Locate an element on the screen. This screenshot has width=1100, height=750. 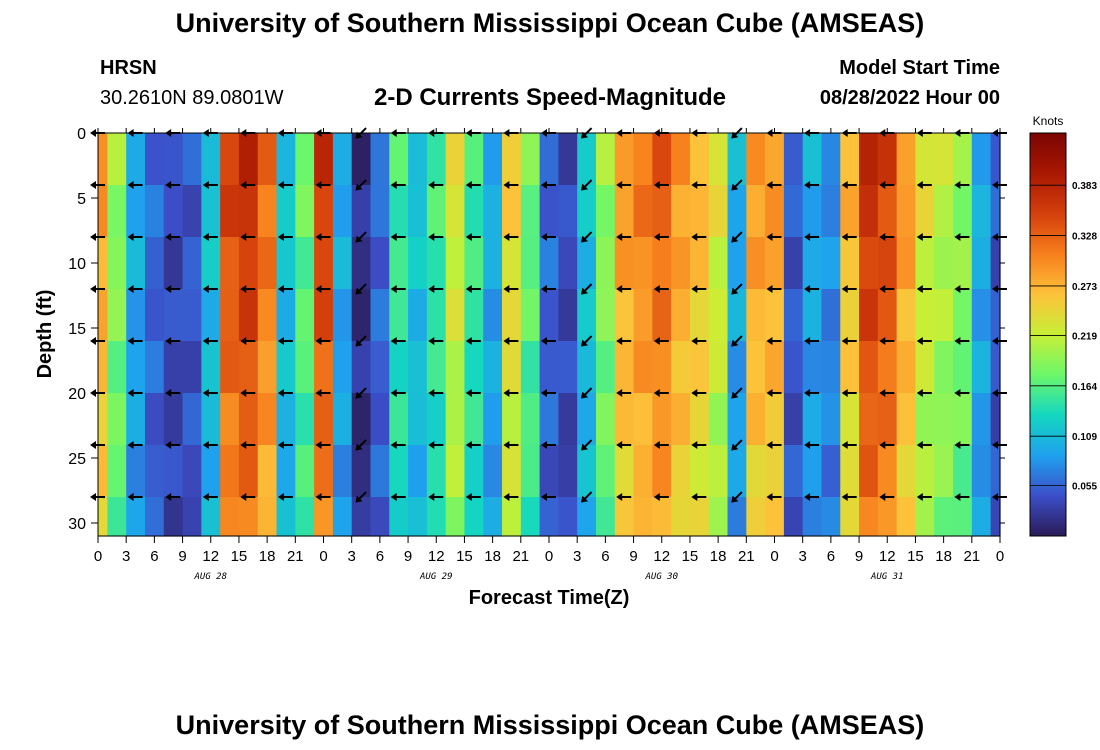
x-tick-label: 3 is located at coordinates (803, 556).